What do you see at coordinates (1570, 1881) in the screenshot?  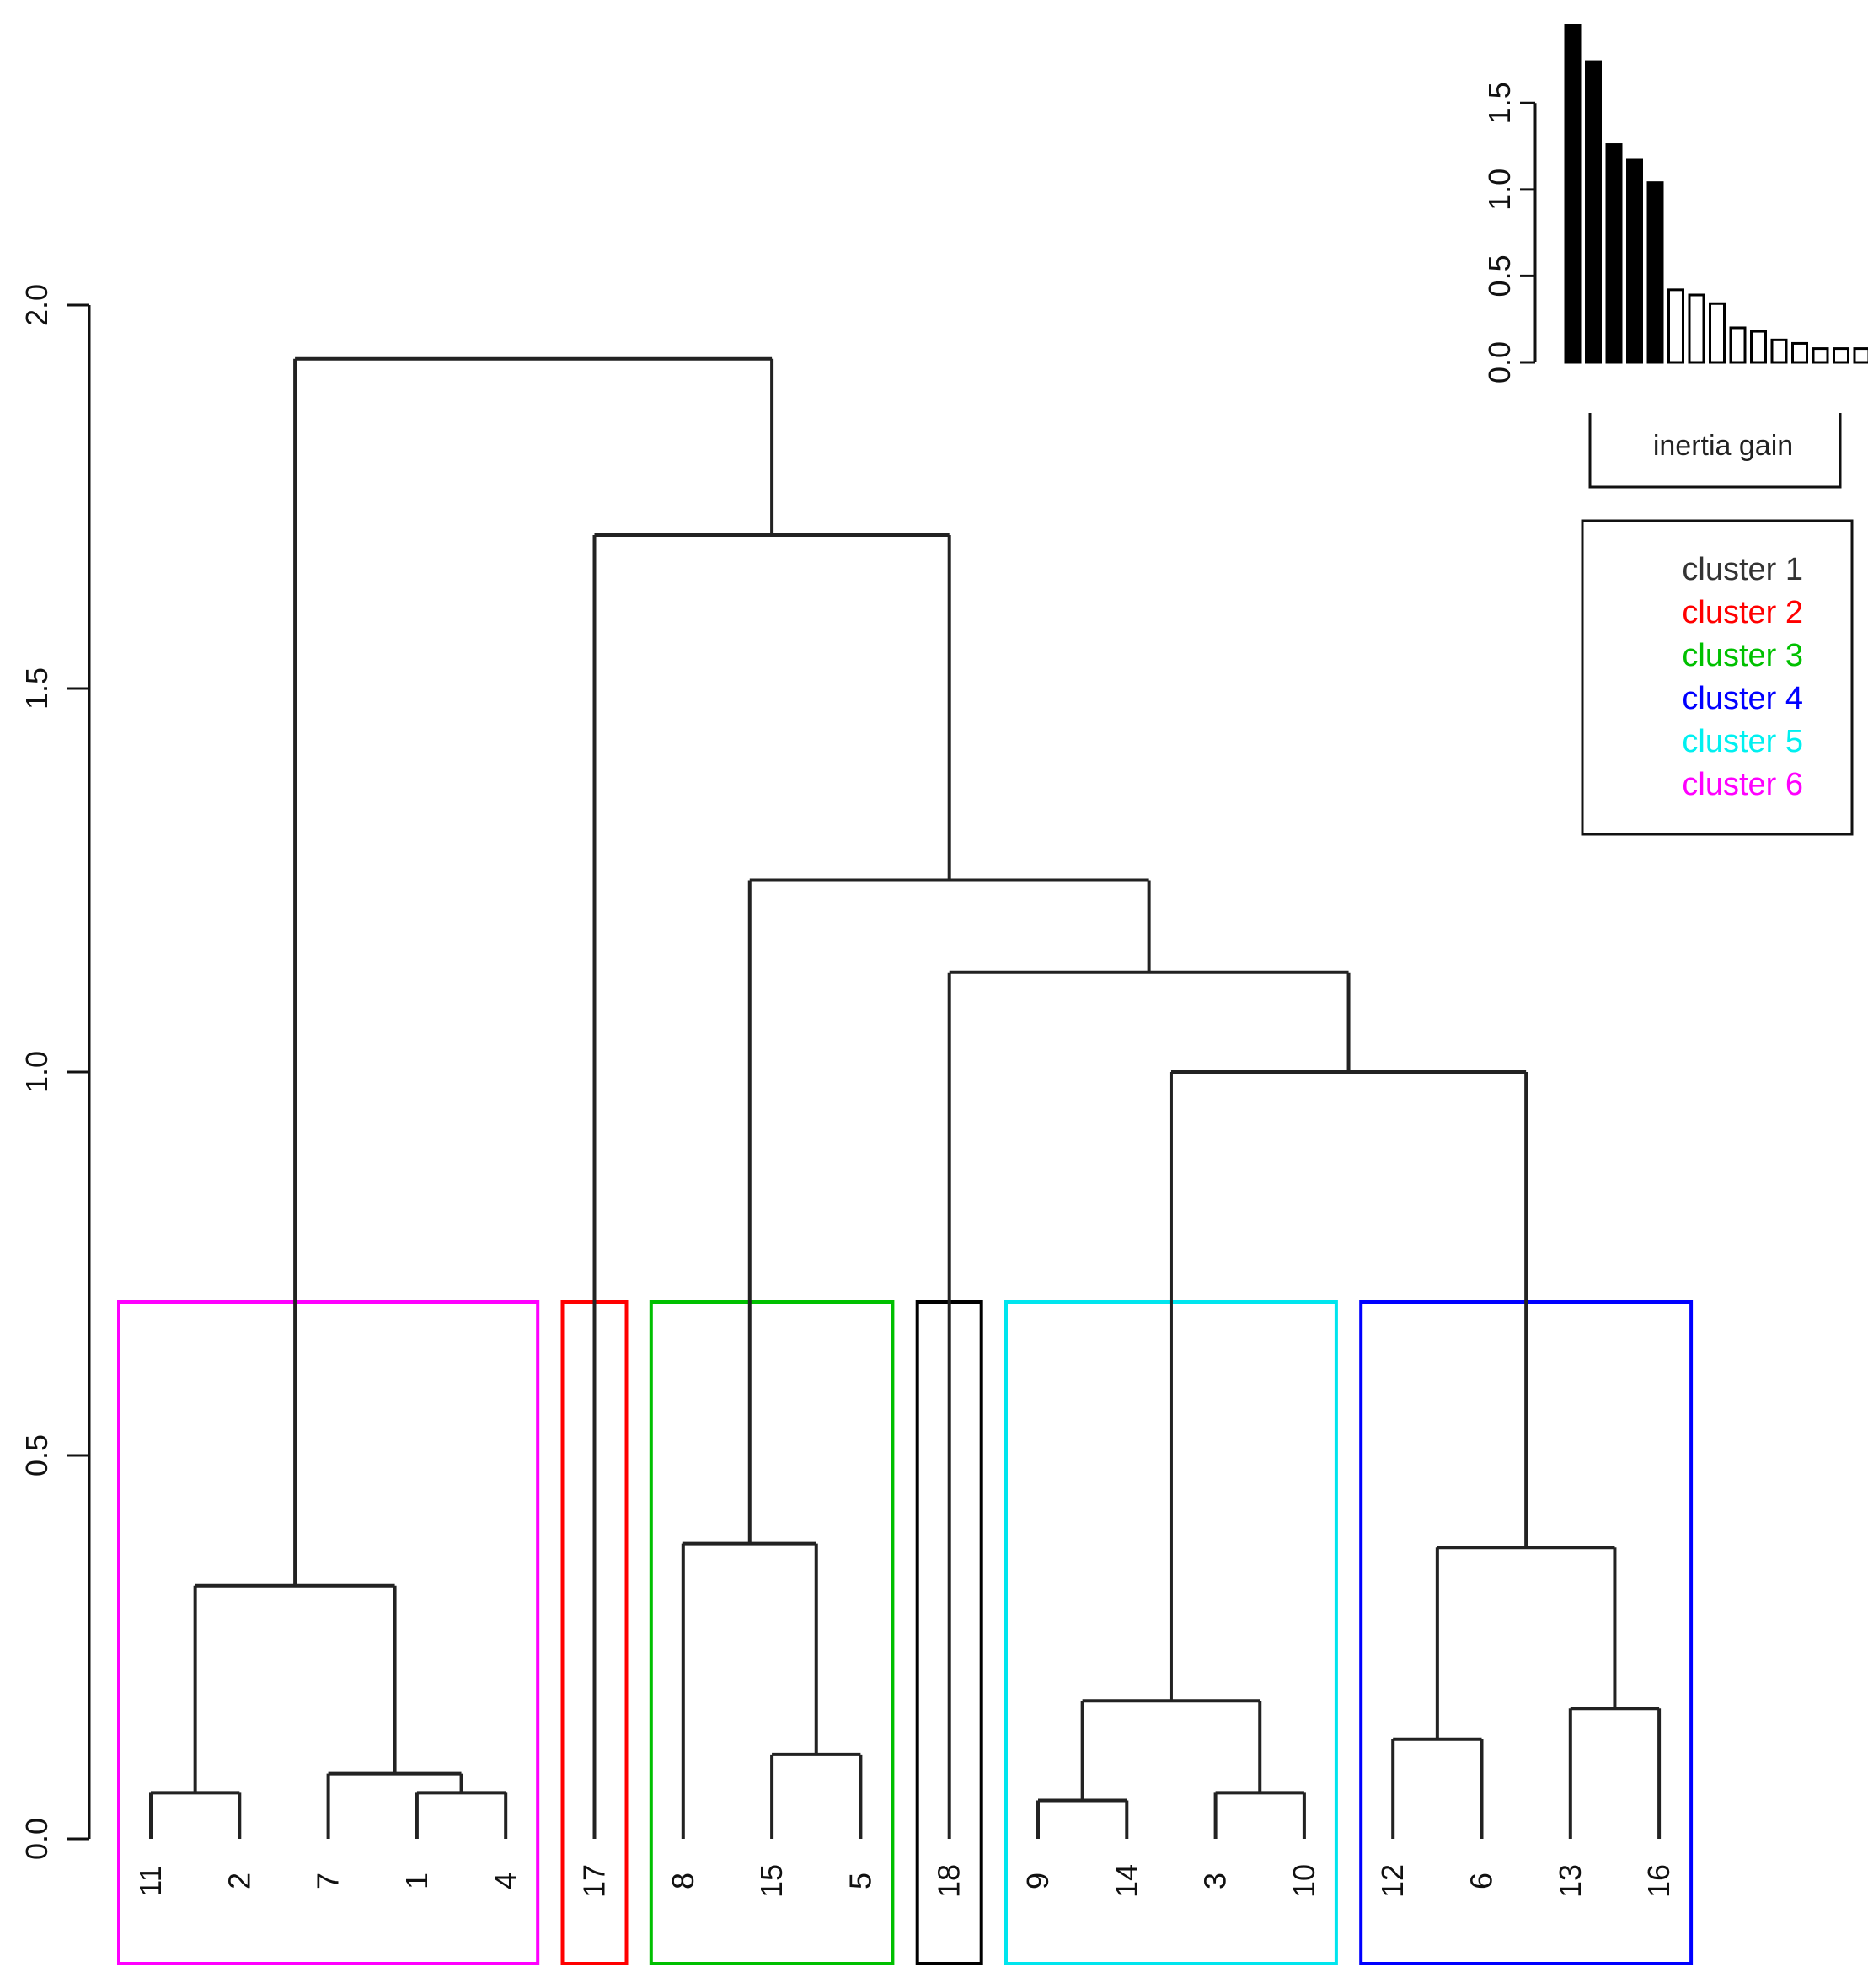 I see `leaf-label: 13` at bounding box center [1570, 1881].